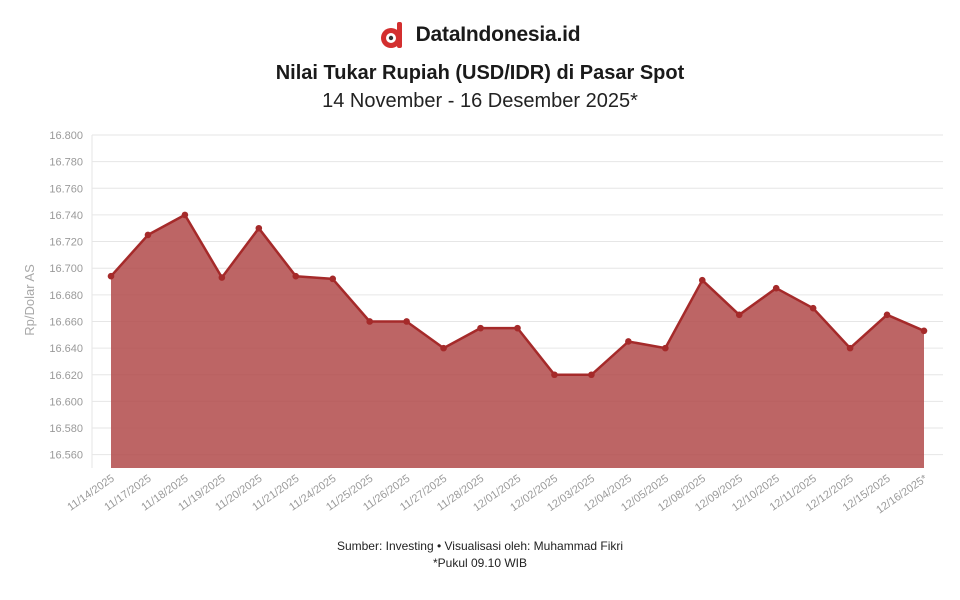 The width and height of the screenshot is (960, 600). Describe the element at coordinates (66, 322) in the screenshot. I see `y-tick-label: 16.660` at that location.